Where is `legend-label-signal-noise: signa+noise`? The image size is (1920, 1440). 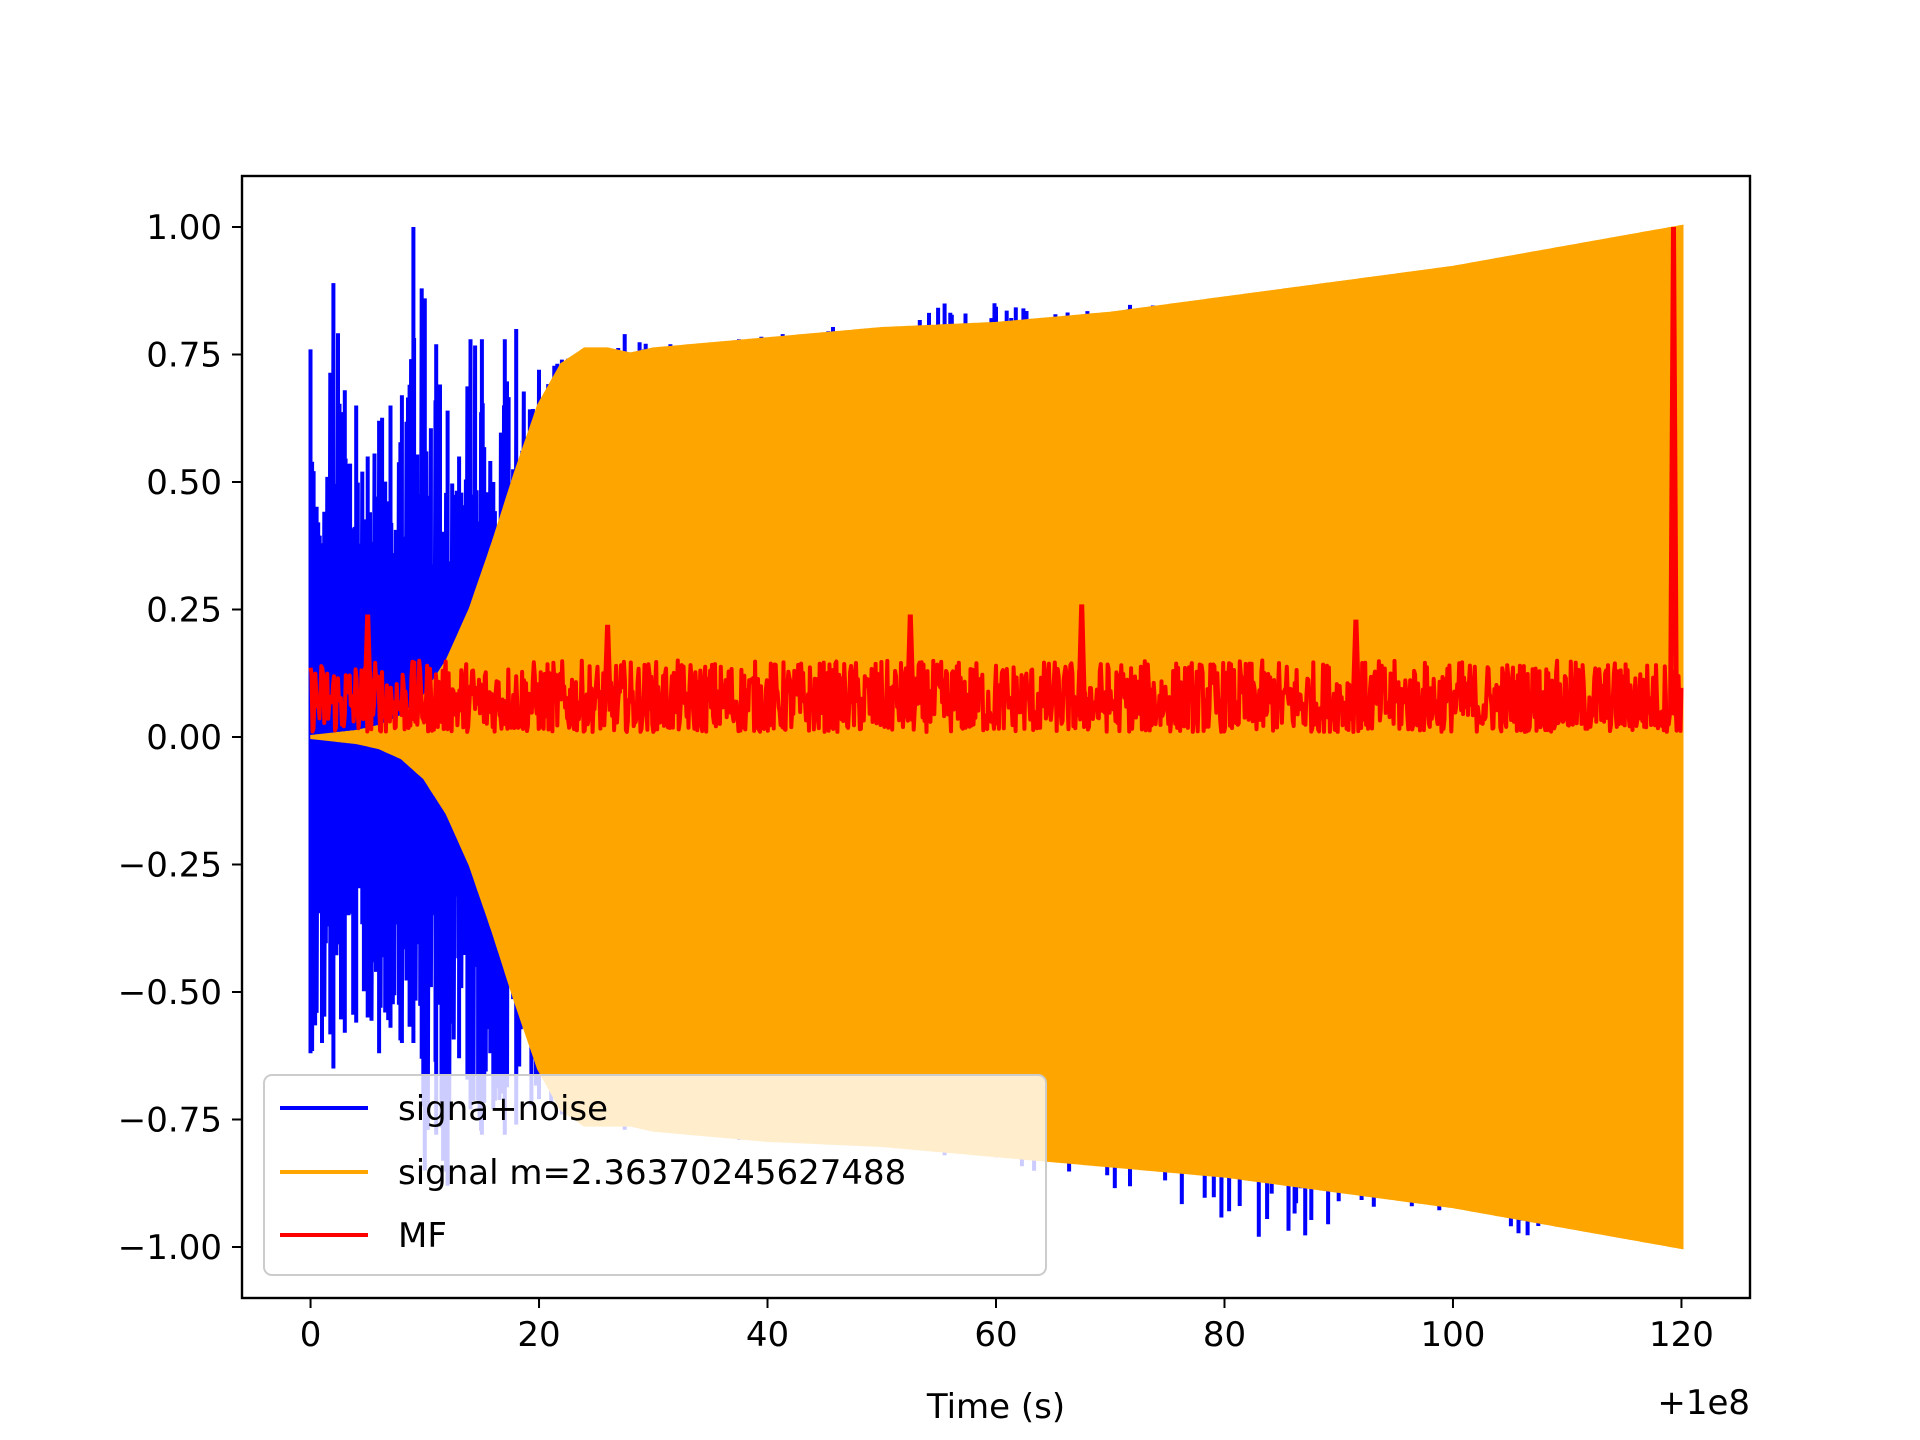 legend-label-signal-noise: signa+noise is located at coordinates (503, 1109).